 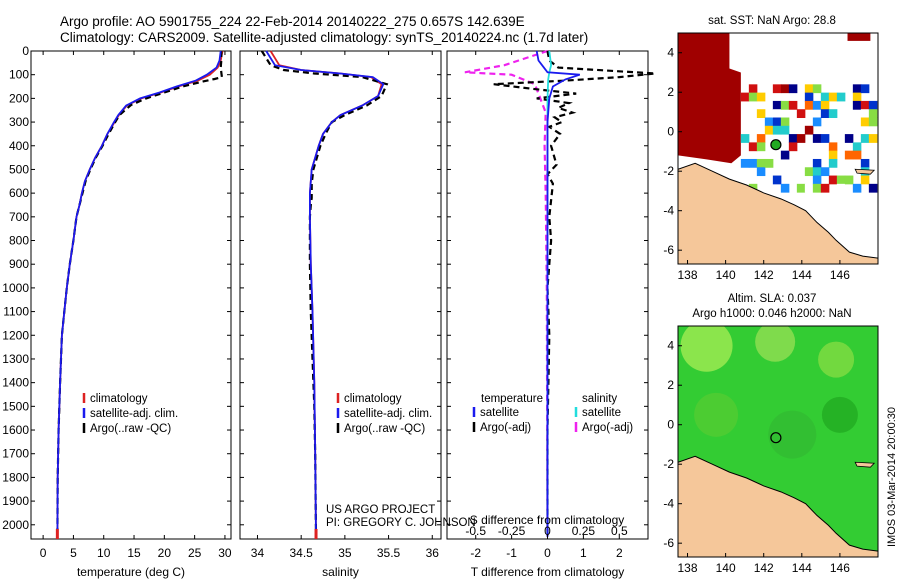 What do you see at coordinates (130, 429) in the screenshot?
I see `legend-label-1: Argo(..raw -QC)` at bounding box center [130, 429].